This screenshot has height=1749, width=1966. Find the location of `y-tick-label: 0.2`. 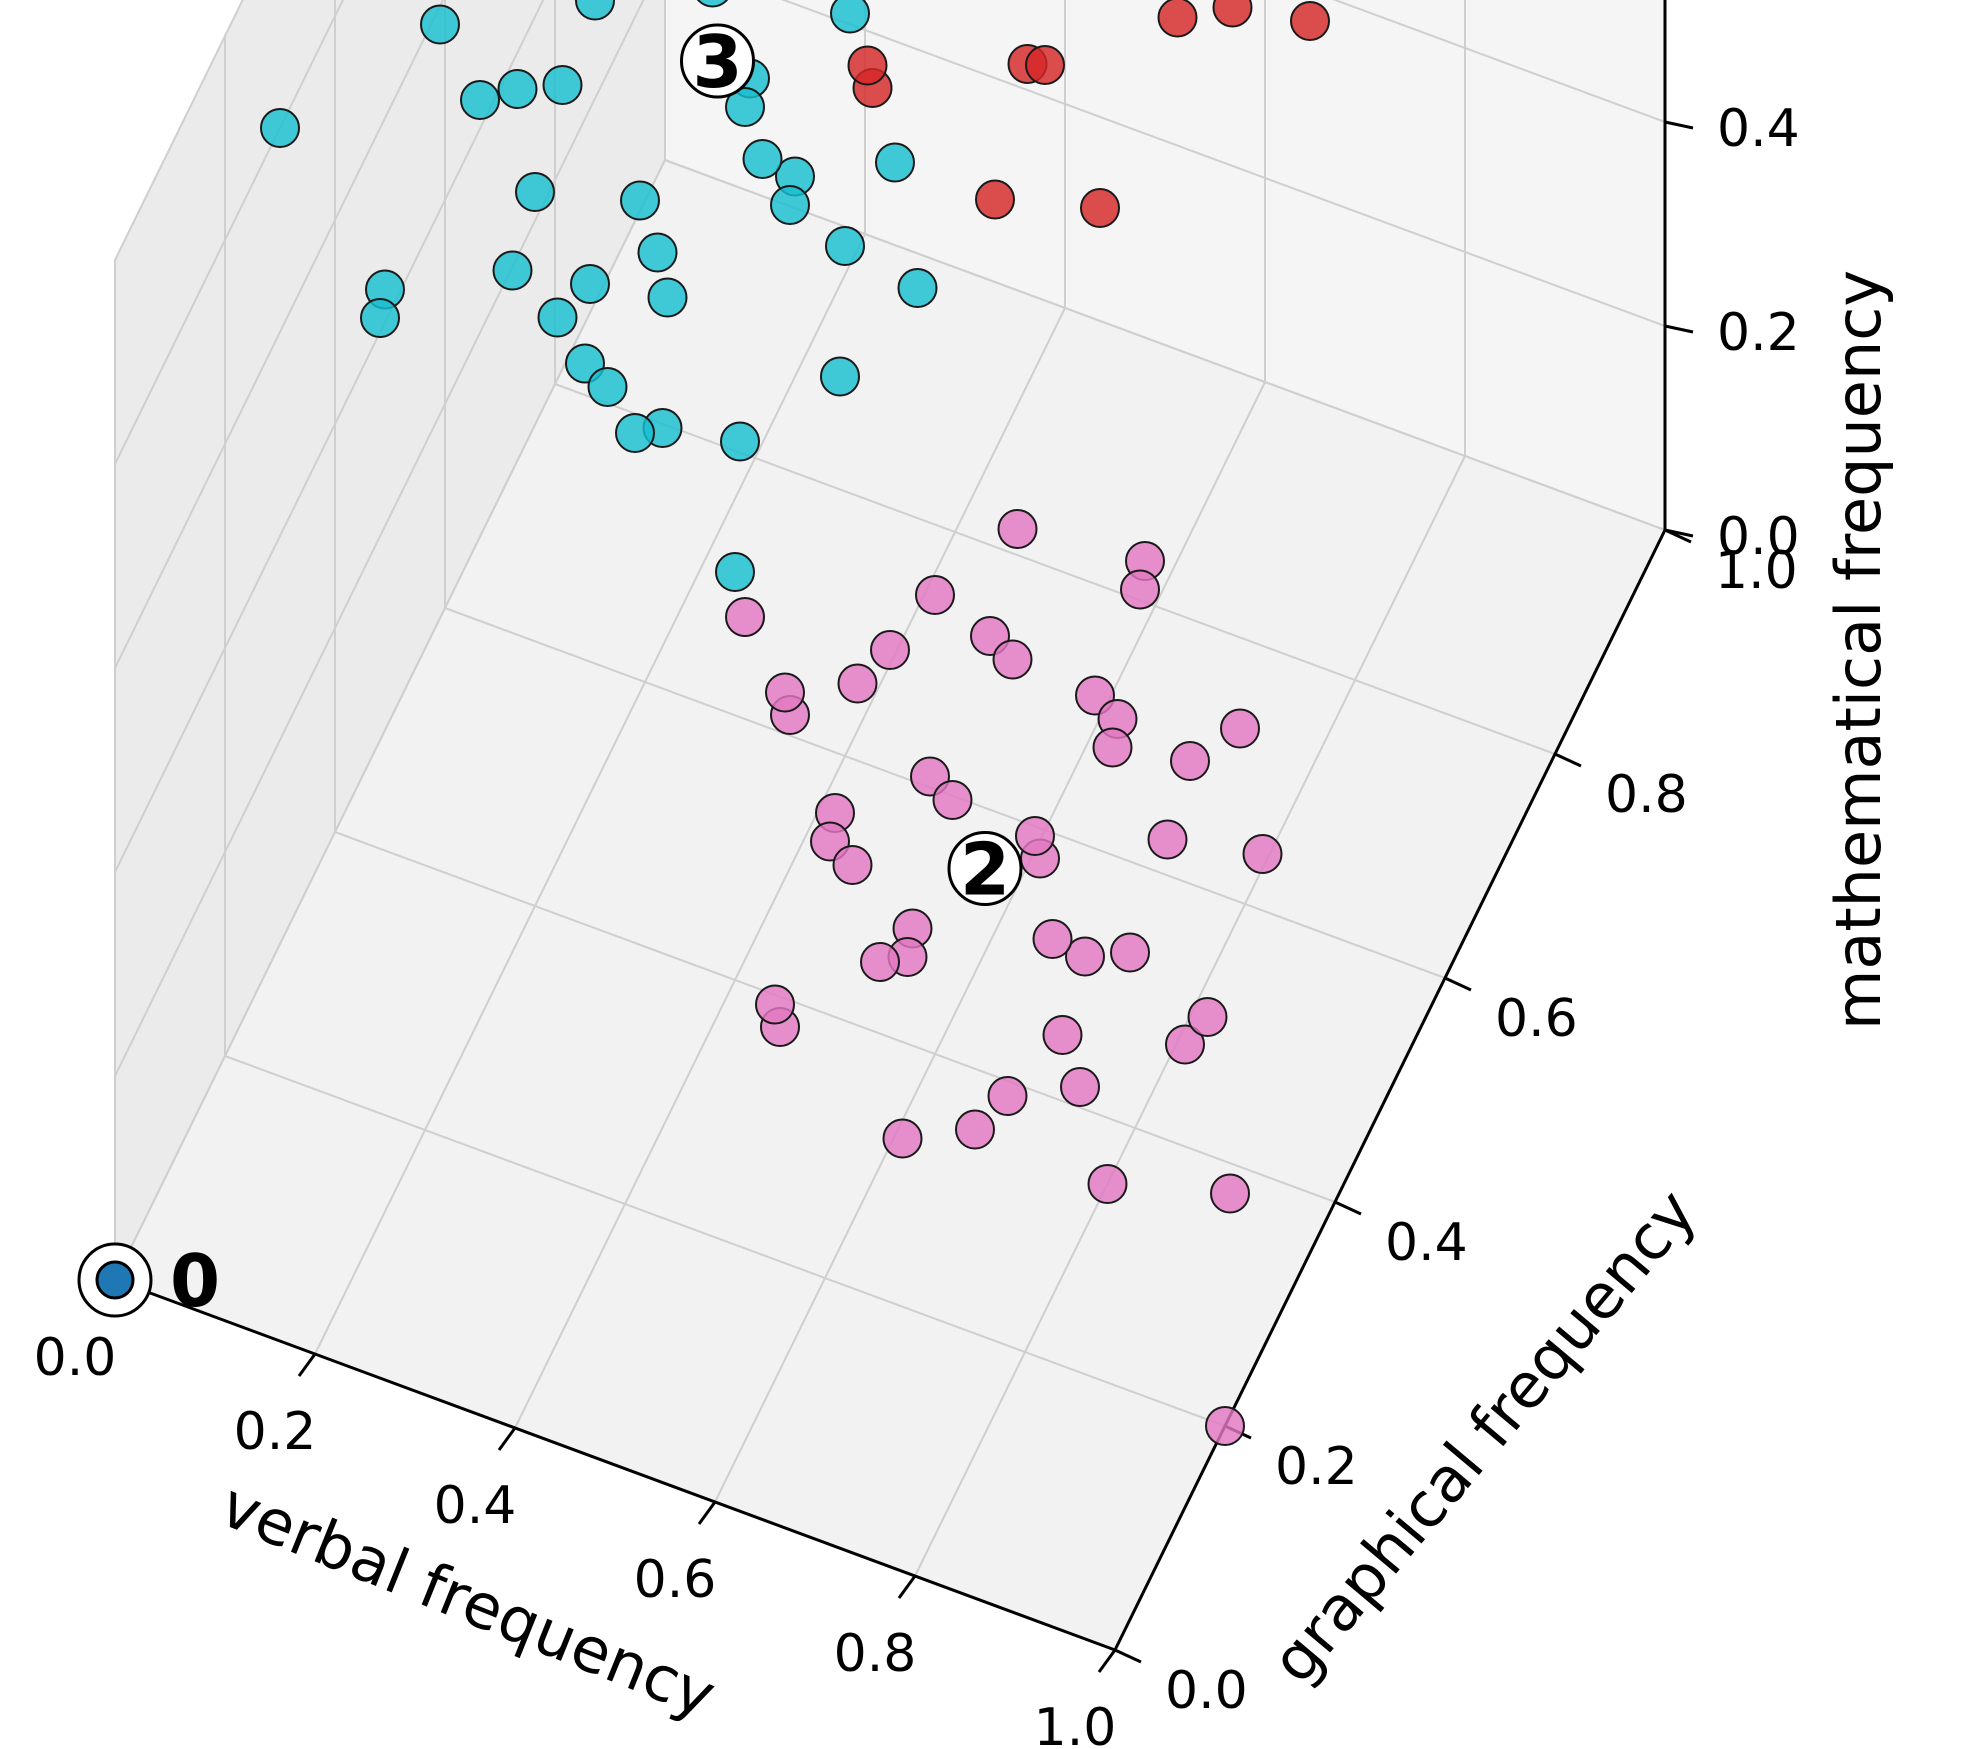

y-tick-label: 0.2 is located at coordinates (1316, 1467).